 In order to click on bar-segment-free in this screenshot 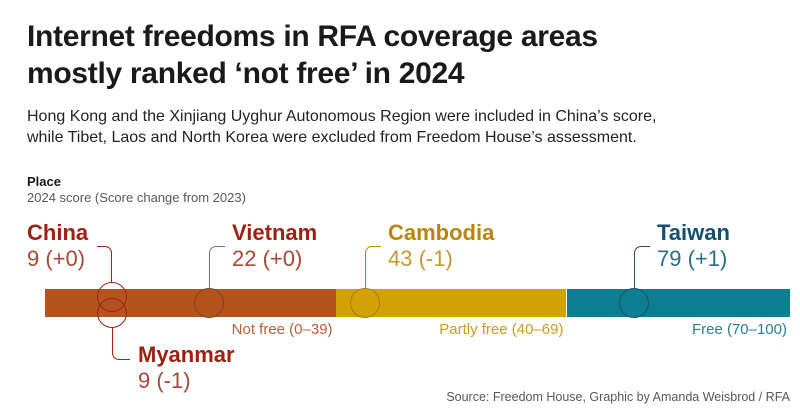, I will do `click(678, 303)`.